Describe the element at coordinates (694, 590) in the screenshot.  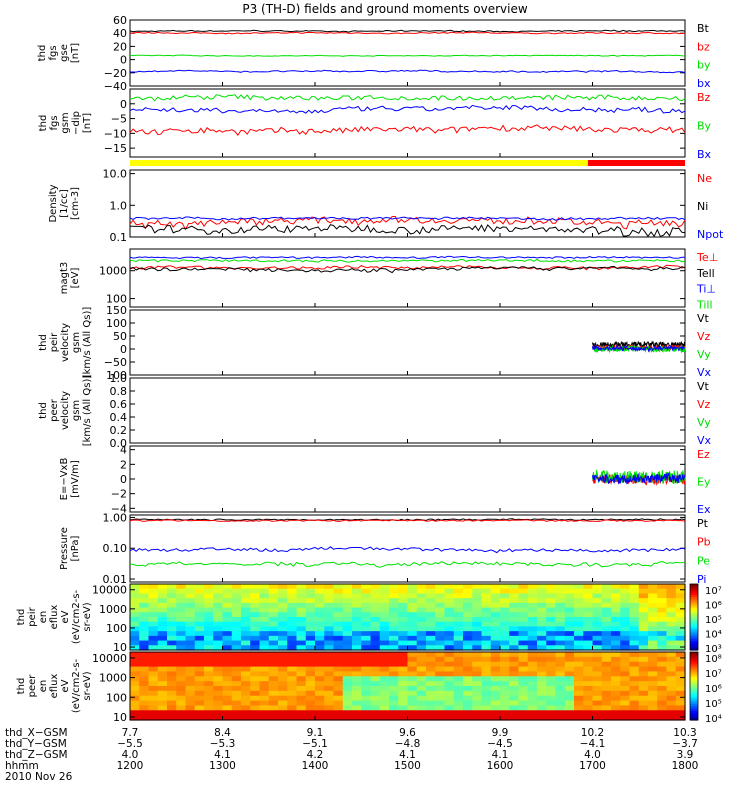
I see `peir_spec-colorbar-step` at that location.